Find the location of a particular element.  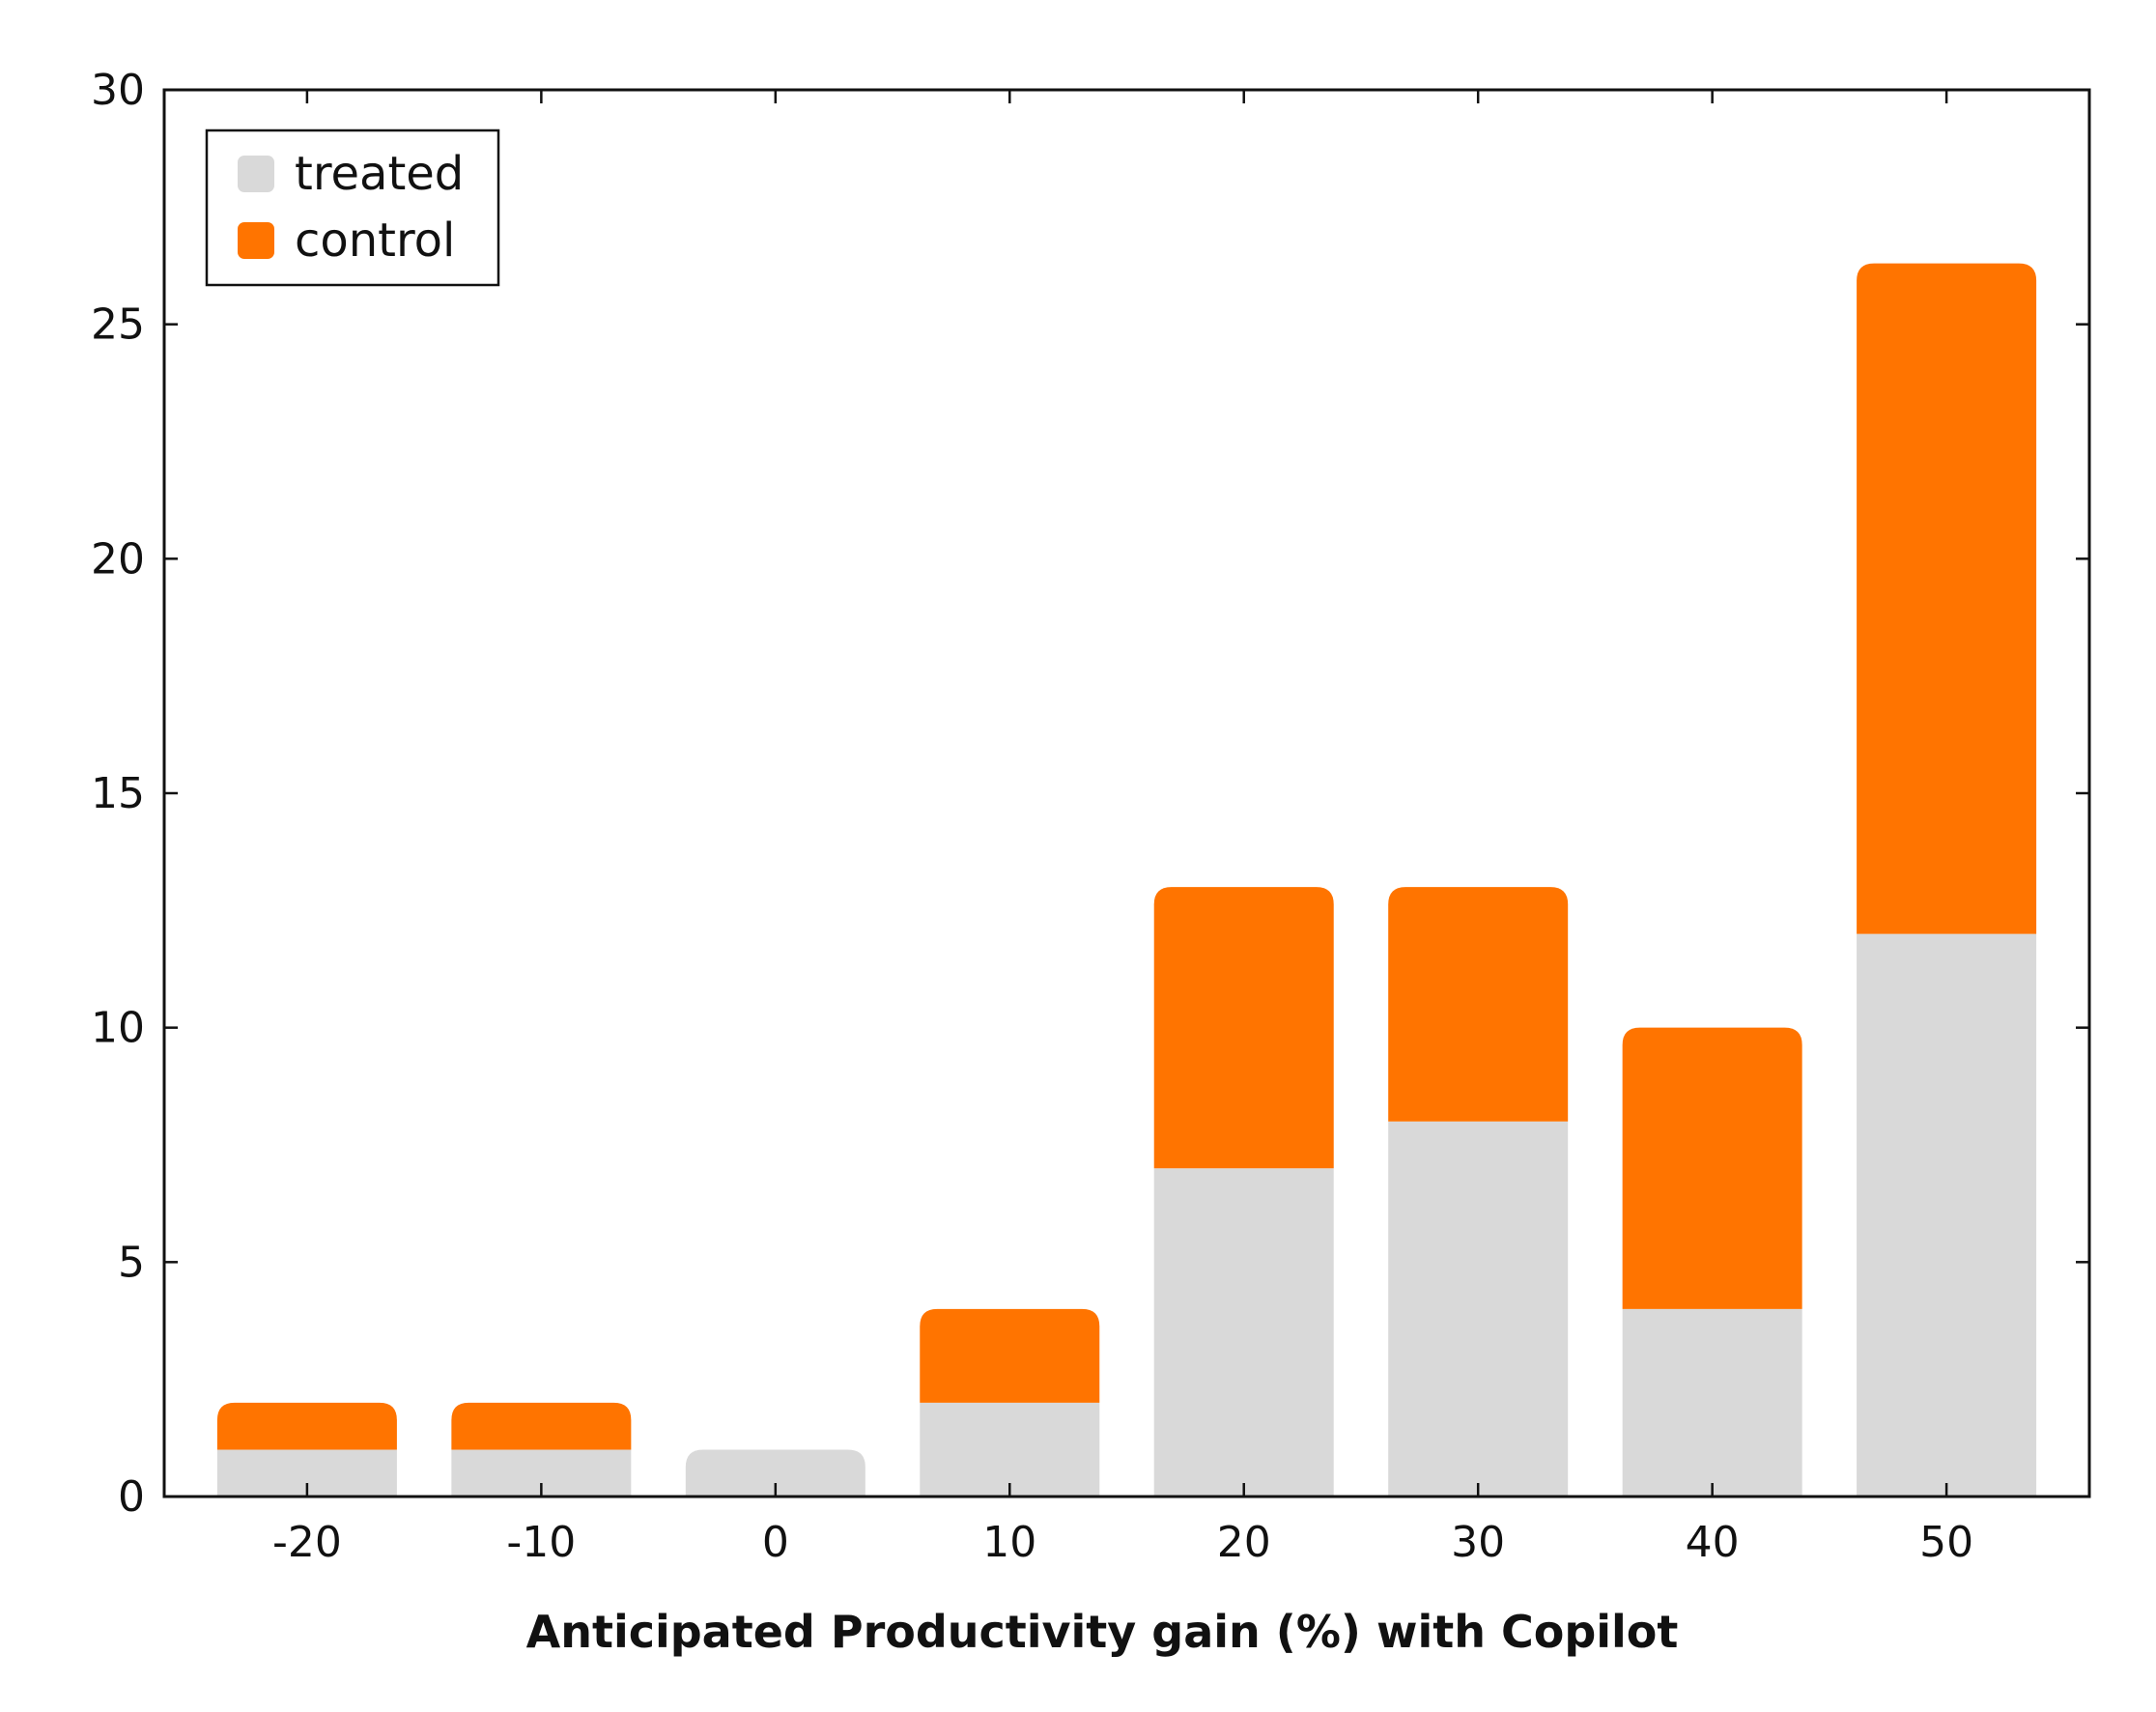

x-tick-label: 30 is located at coordinates (1478, 1542).